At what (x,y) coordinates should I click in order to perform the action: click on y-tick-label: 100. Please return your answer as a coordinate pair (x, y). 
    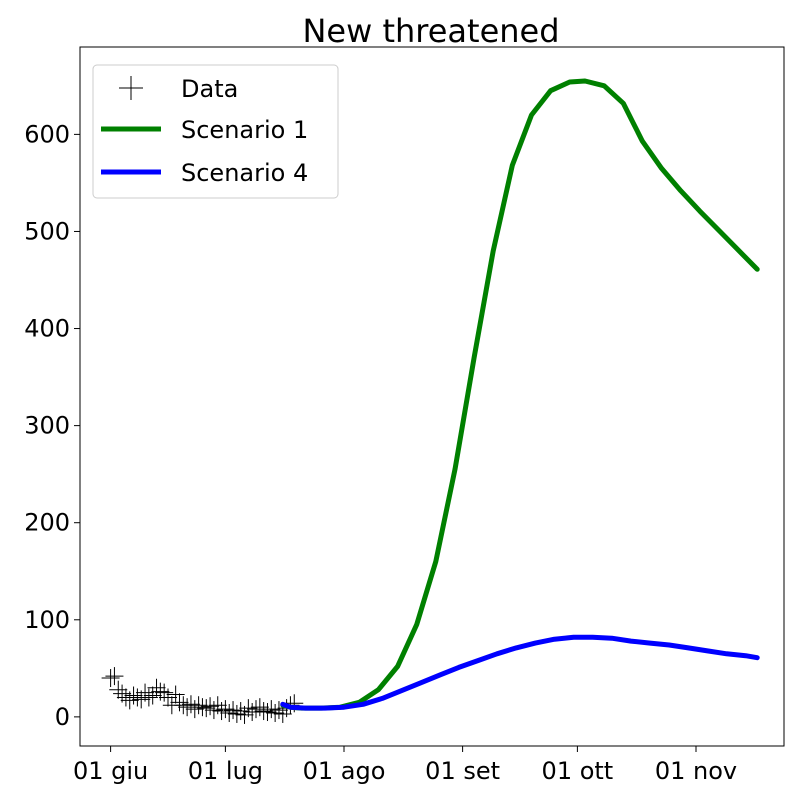
    Looking at the image, I should click on (47, 620).